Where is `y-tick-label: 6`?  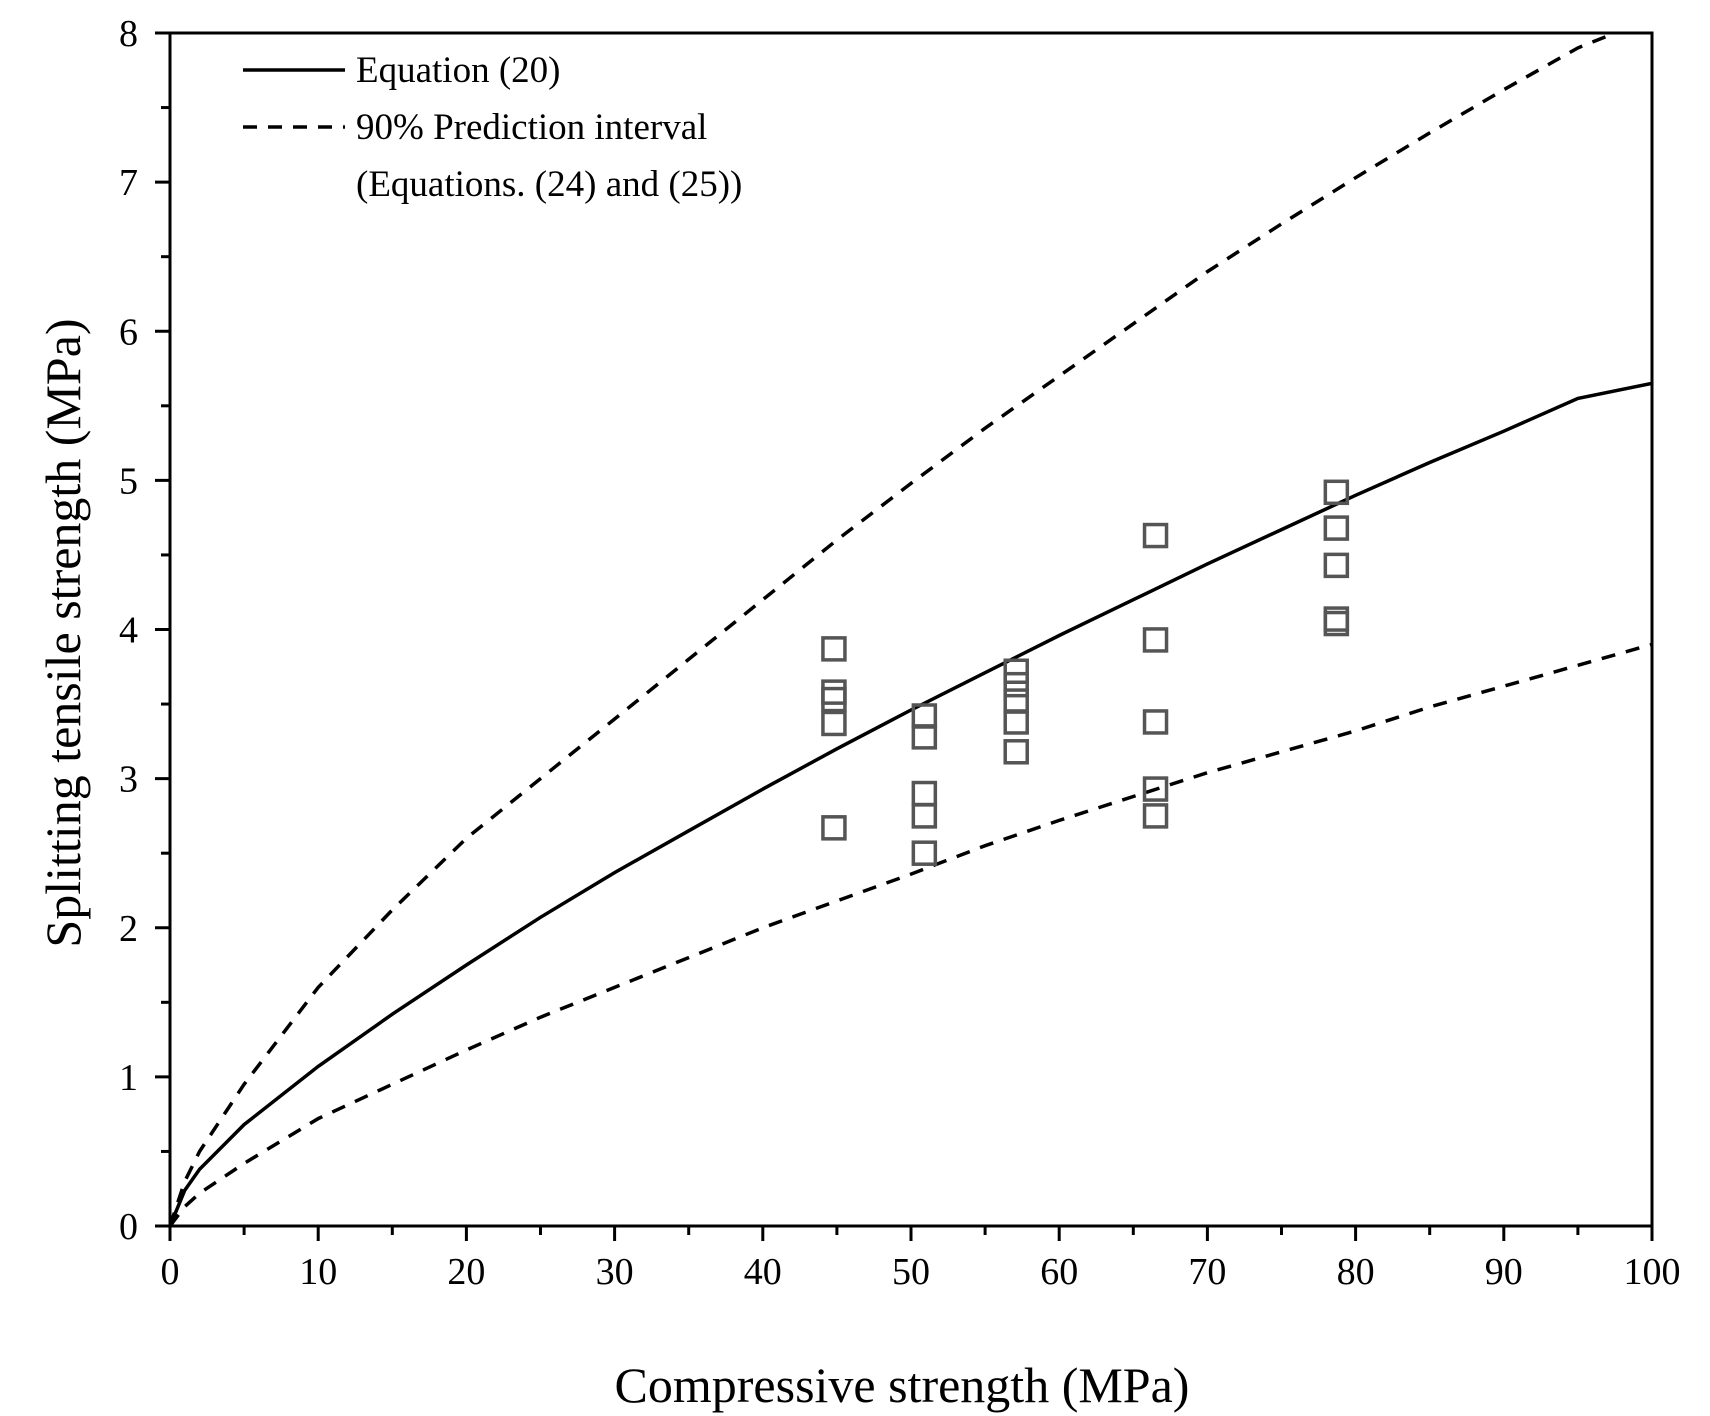
y-tick-label: 6 is located at coordinates (128, 332).